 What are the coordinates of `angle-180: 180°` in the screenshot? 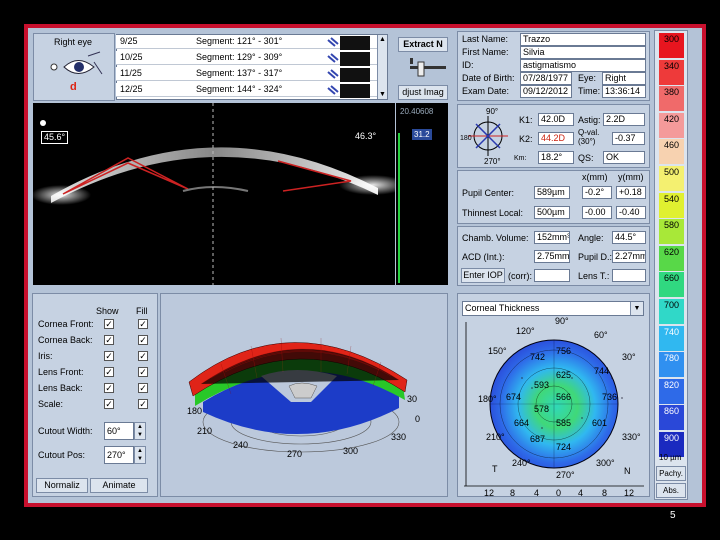 It's located at (487, 399).